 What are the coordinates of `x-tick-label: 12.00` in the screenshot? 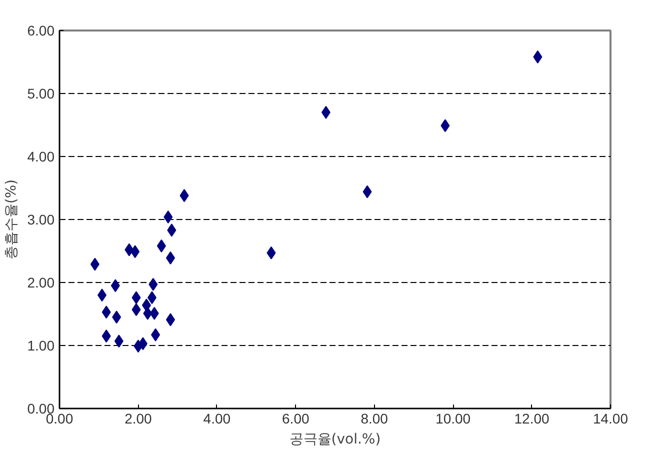 It's located at (532, 418).